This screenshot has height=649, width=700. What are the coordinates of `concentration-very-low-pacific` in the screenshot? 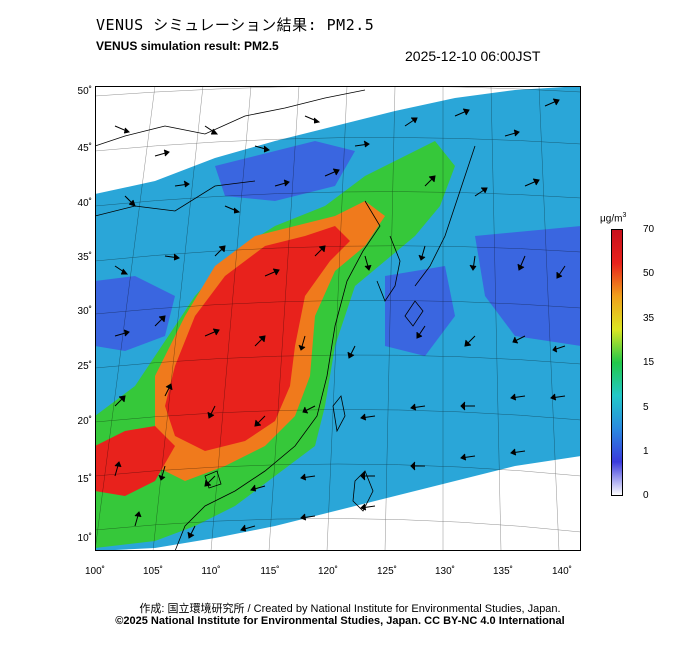 It's located at (528, 286).